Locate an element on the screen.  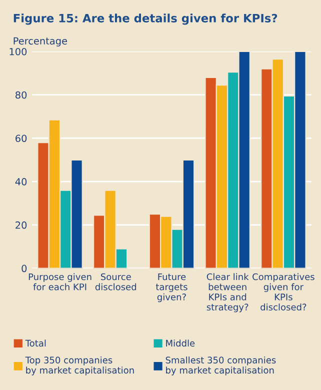
legend-label: Total is located at coordinates (35, 343).